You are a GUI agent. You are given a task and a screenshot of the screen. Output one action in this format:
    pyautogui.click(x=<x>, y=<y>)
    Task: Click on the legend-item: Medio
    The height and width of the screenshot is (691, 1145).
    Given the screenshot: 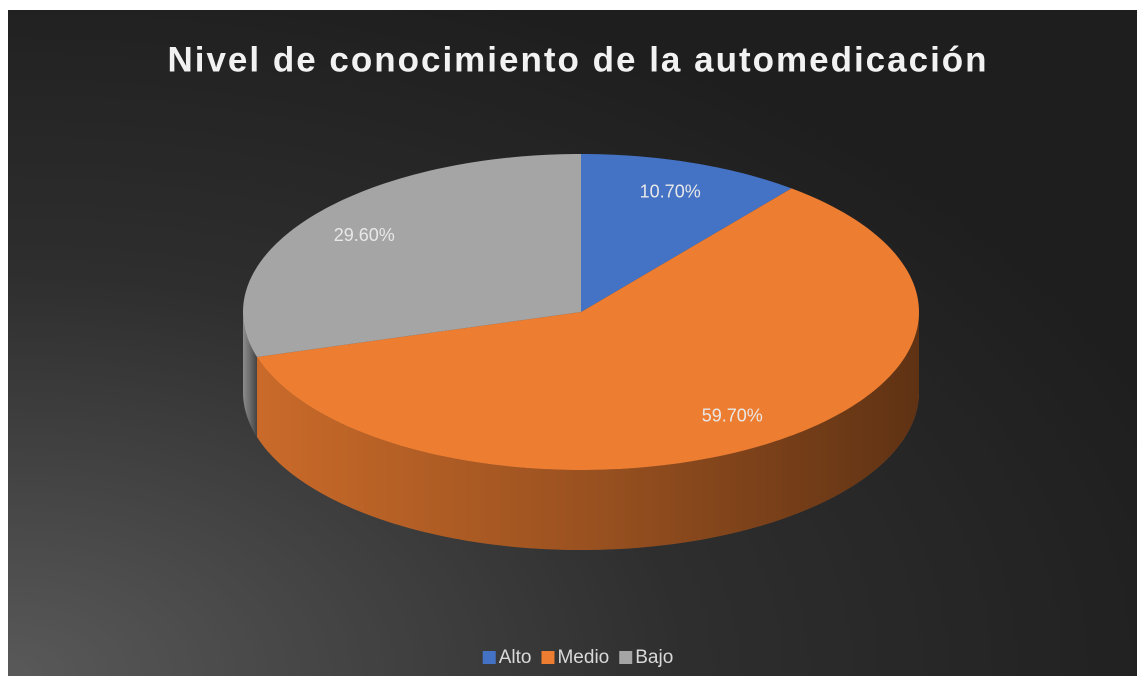 What is the action you would take?
    pyautogui.click(x=575, y=657)
    